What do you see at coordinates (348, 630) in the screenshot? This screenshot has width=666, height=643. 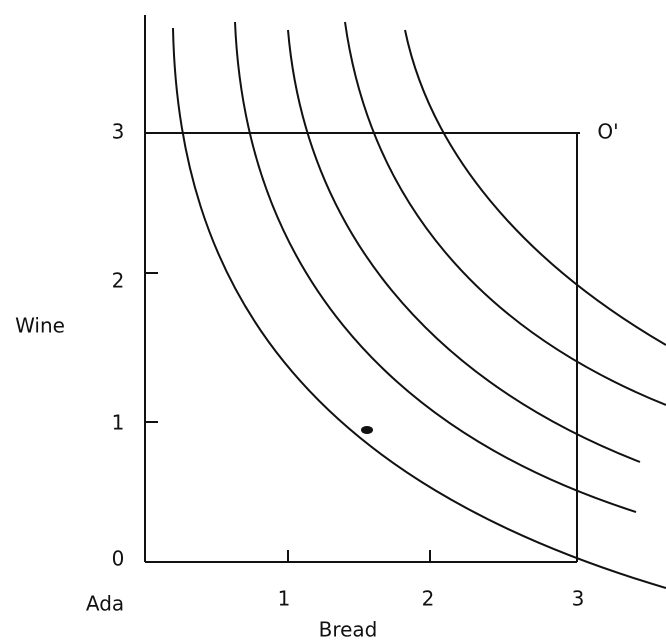 I see `x-axis-label: Bread` at bounding box center [348, 630].